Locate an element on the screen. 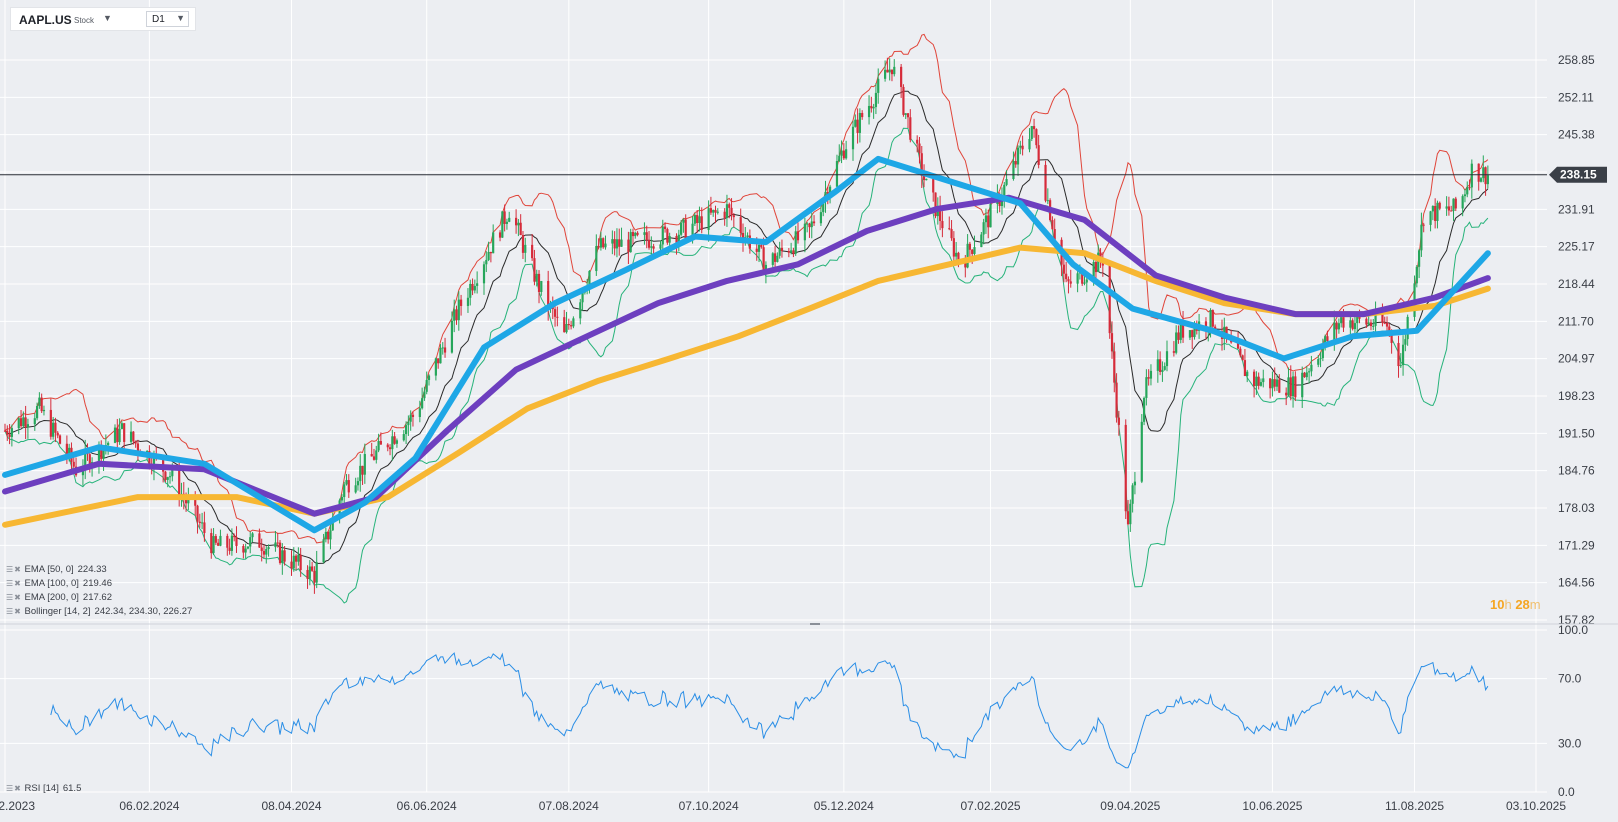 The width and height of the screenshot is (1618, 822). price-tick-label: 225.17 is located at coordinates (1576, 247).